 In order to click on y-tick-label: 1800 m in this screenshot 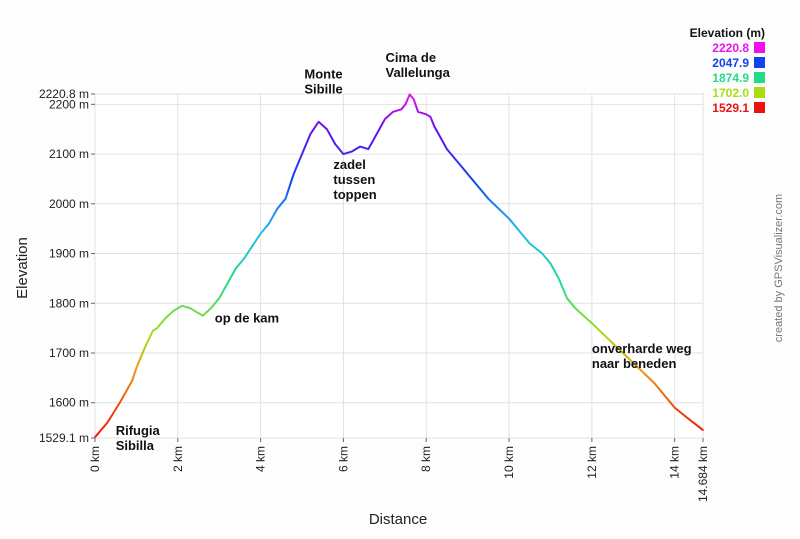, I will do `click(69, 303)`.